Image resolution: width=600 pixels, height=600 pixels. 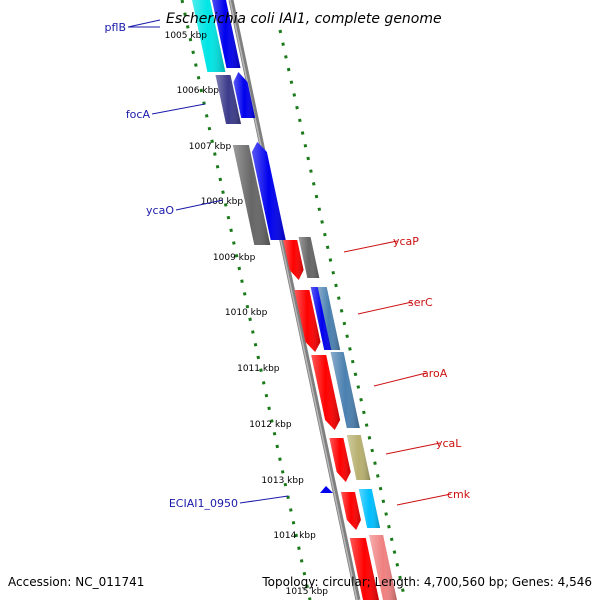 I want to click on tick-label: 1013 kbp, so click(x=282, y=481).